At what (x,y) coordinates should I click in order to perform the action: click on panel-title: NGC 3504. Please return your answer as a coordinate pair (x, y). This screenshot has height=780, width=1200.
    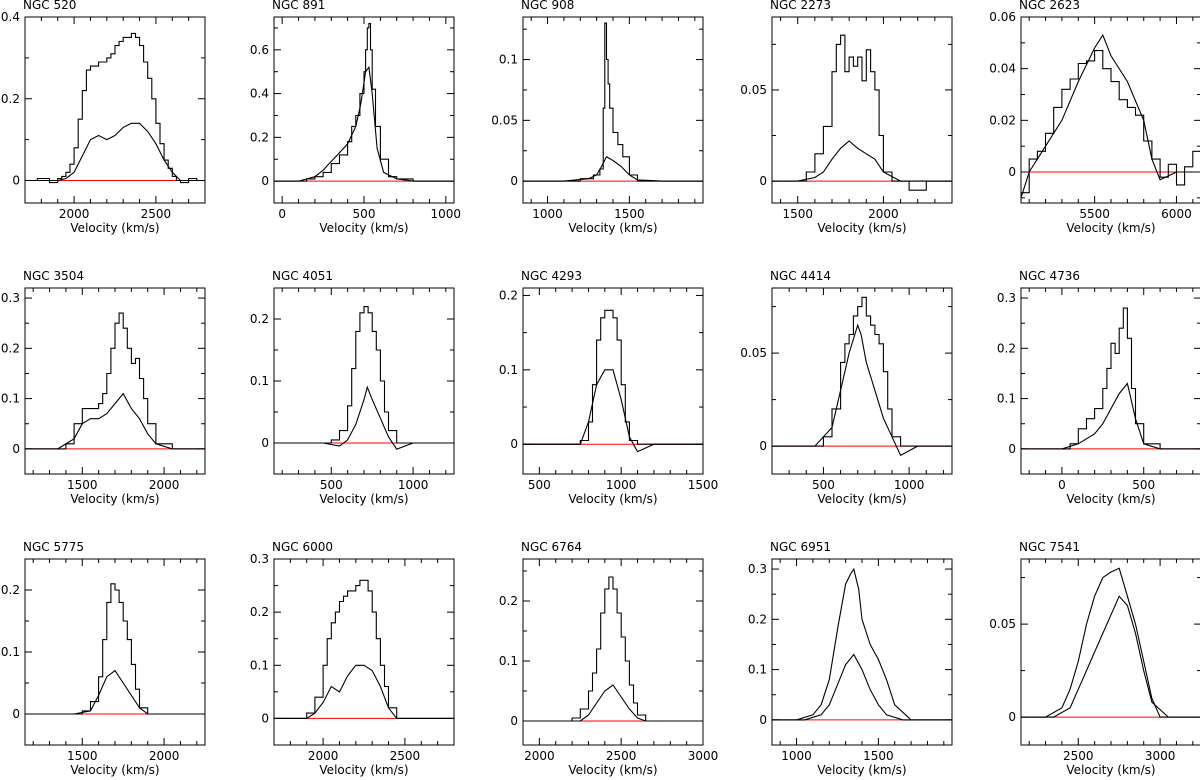
    Looking at the image, I should click on (53, 276).